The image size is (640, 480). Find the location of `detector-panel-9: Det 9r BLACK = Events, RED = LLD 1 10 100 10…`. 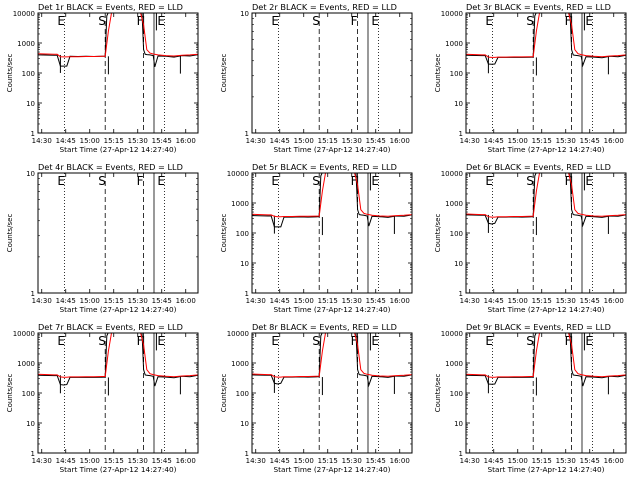

detector-panel-9: Det 9r BLACK = Events, RED = LLD 1 10 100 10… is located at coordinates (530, 398).